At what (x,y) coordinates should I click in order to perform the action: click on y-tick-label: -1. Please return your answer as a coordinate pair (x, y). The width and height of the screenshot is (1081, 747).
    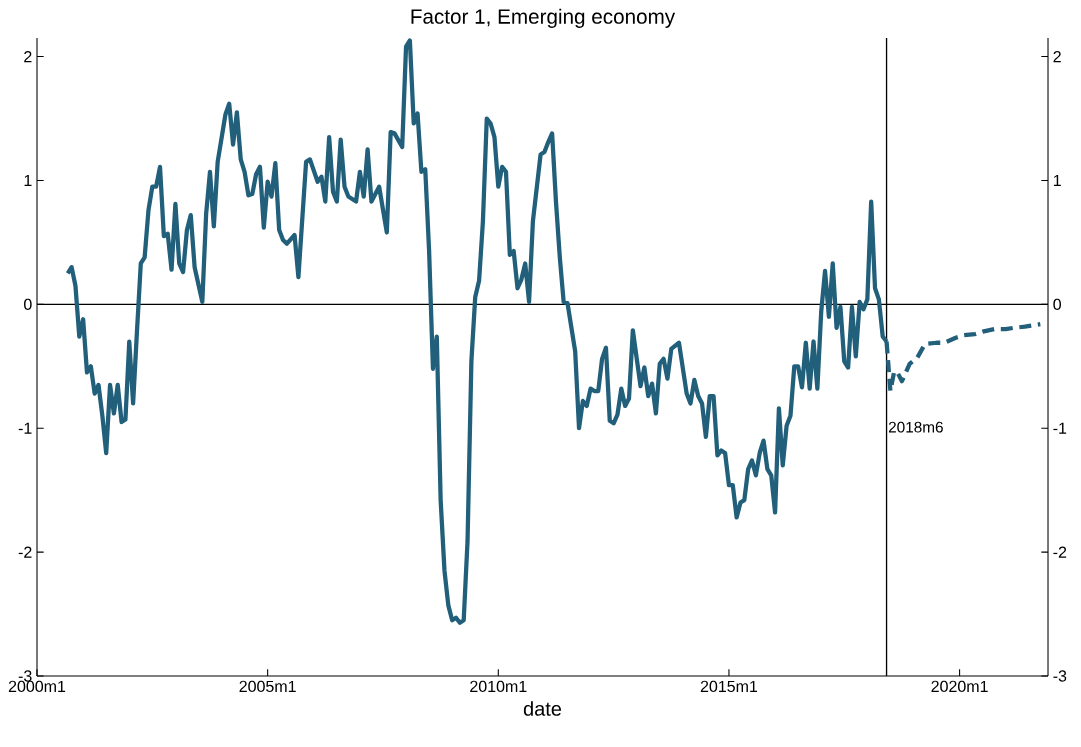
    Looking at the image, I should click on (25, 428).